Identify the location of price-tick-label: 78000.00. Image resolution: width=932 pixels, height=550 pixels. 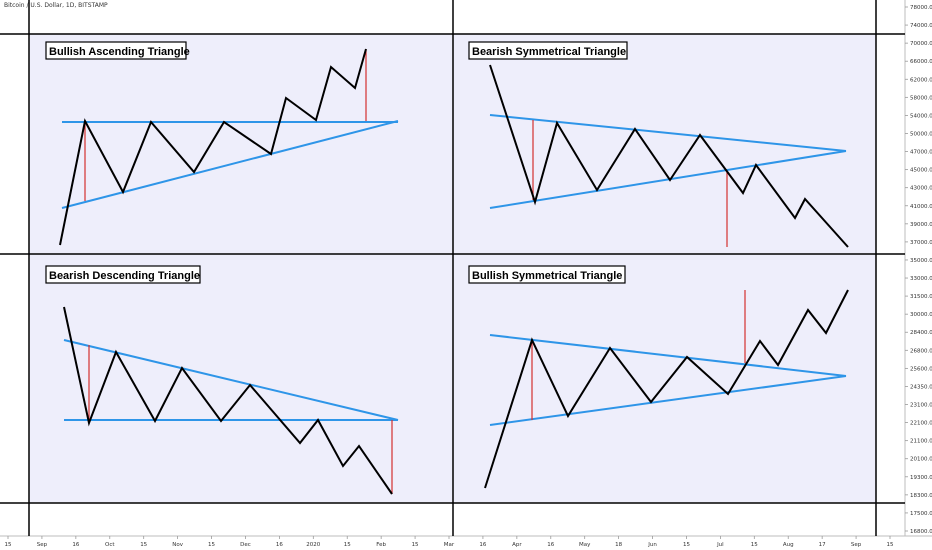
(921, 8).